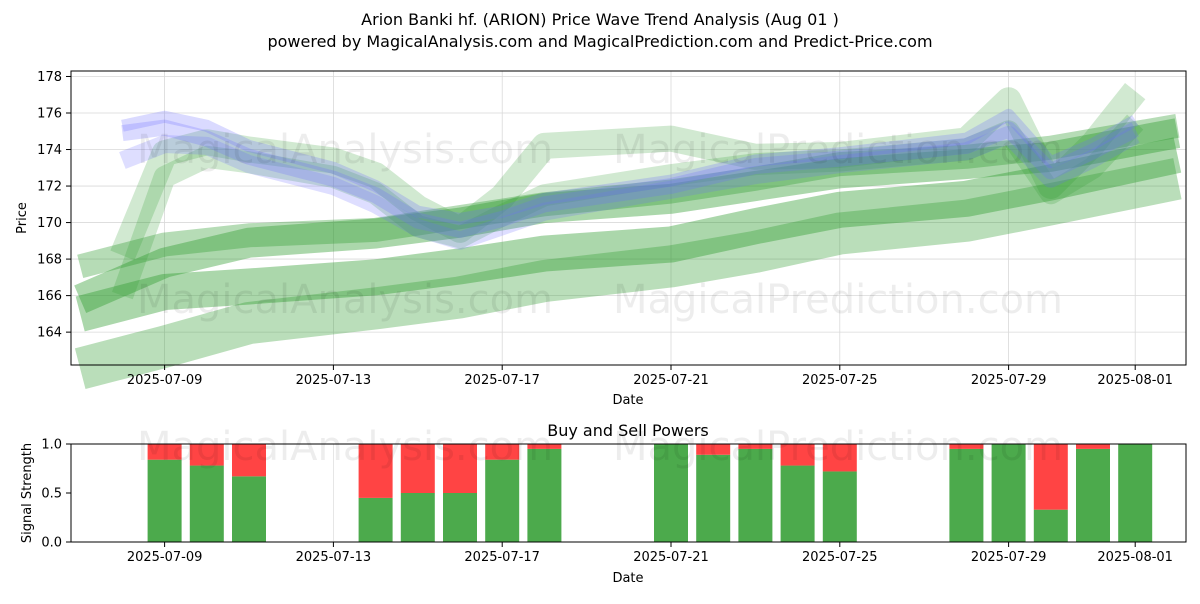 The image size is (1200, 604). Describe the element at coordinates (49, 333) in the screenshot. I see `price-y-tick-label: 164` at that location.